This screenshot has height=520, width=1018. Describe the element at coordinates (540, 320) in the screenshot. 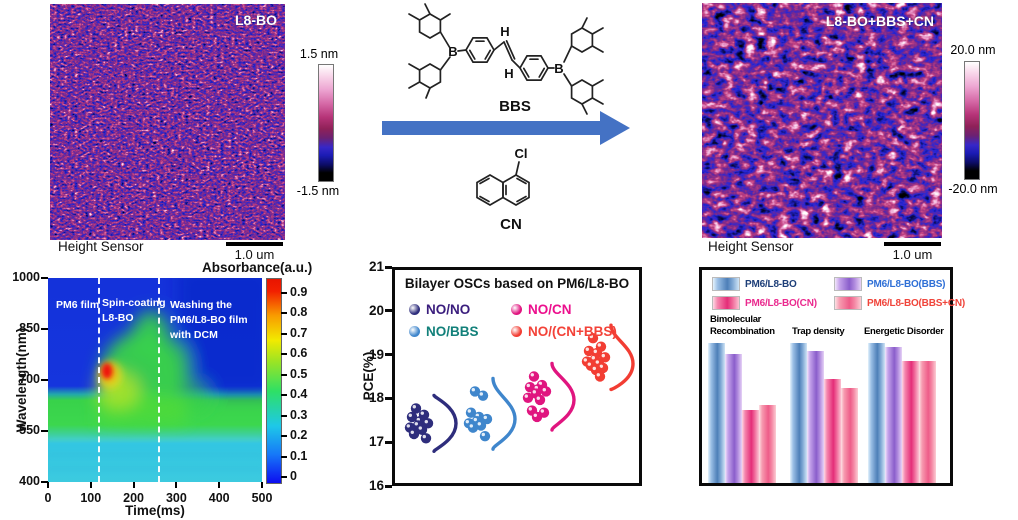

I see `scatter-legend: NO/NO NO/CN NO/BBS NO/(CN+BBS)` at that location.